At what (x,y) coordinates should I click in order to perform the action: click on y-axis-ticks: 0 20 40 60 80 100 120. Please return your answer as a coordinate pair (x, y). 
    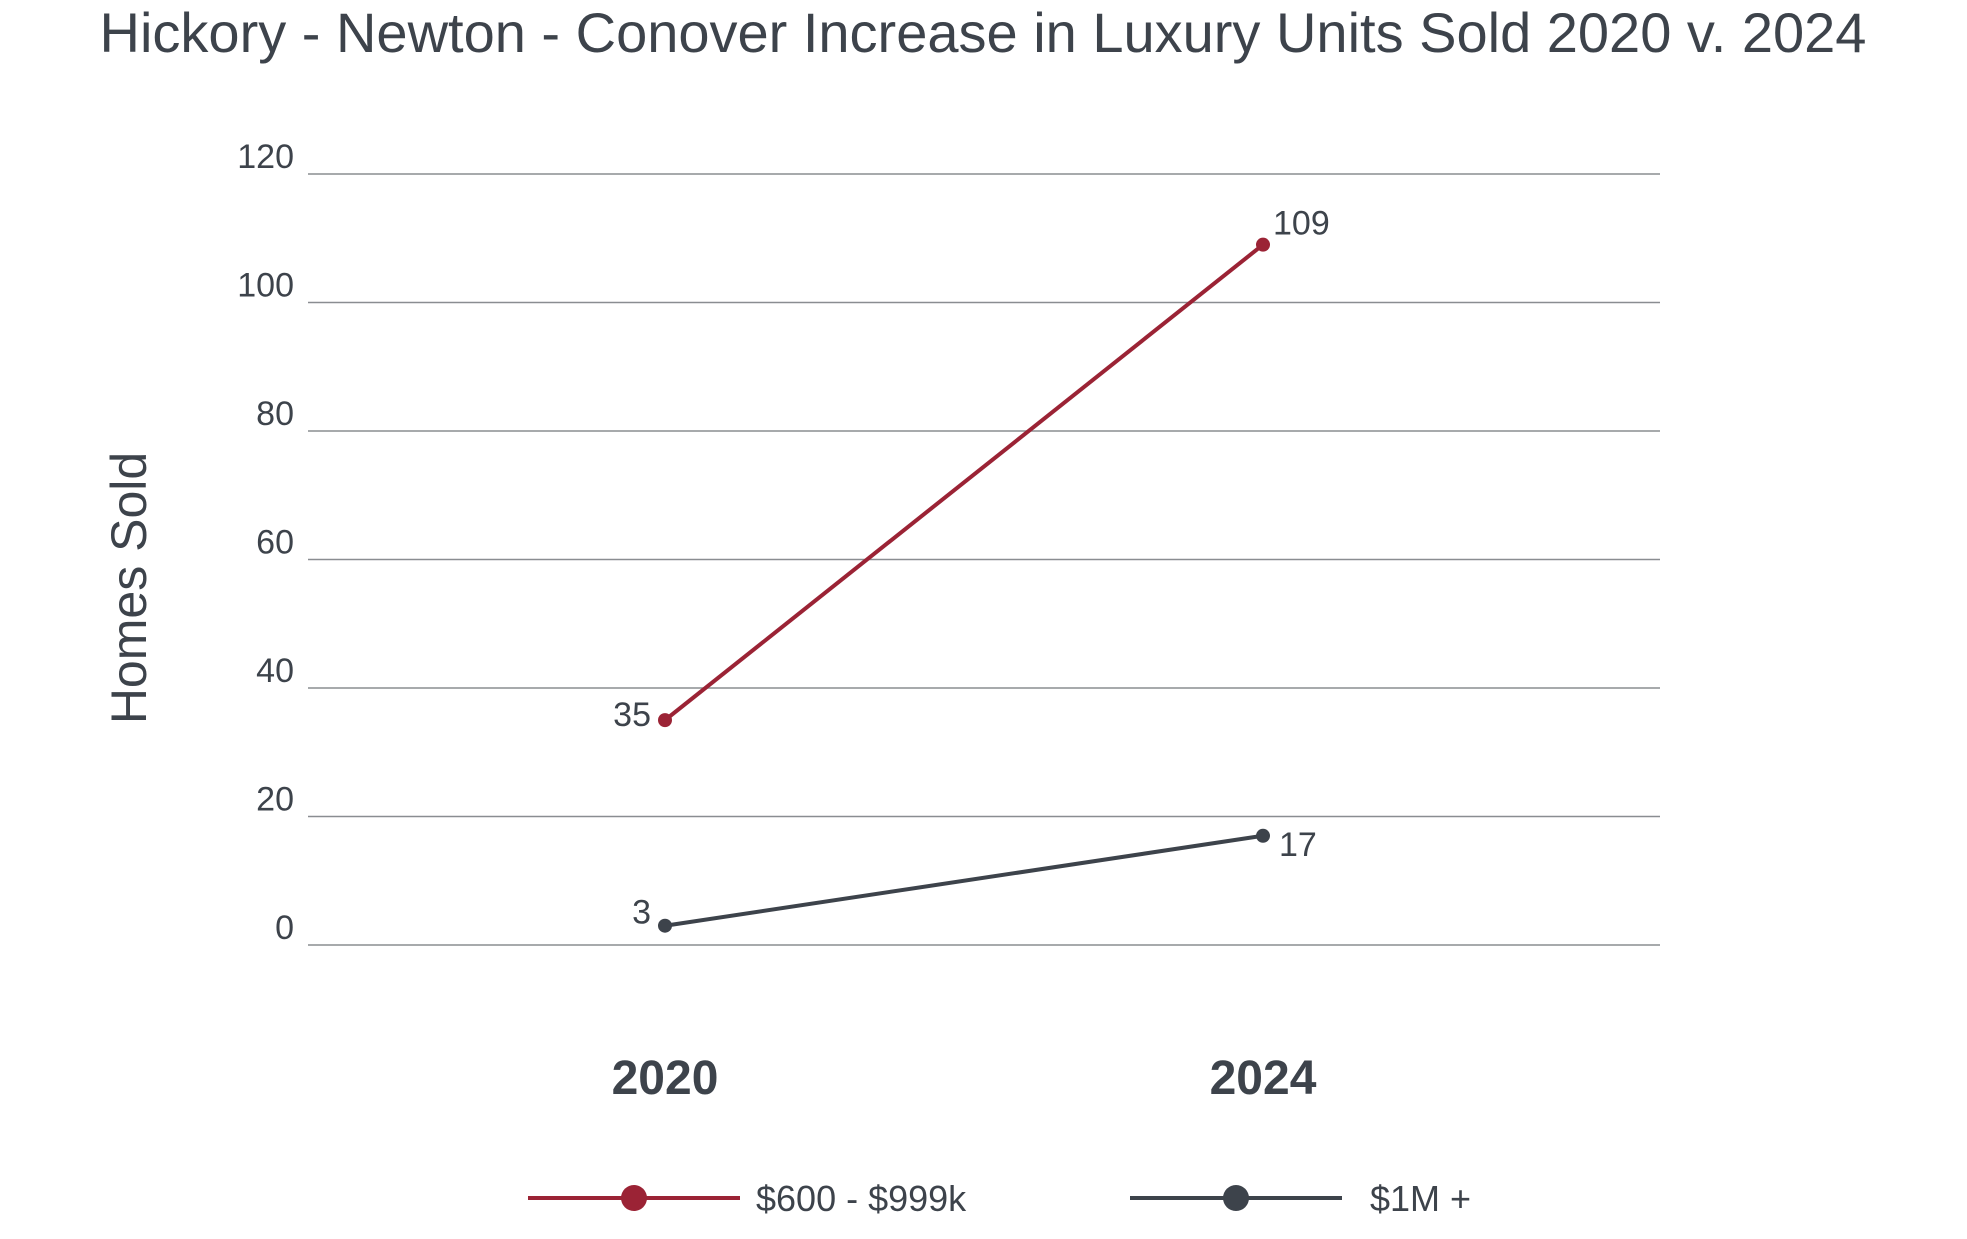
    Looking at the image, I should click on (265, 542).